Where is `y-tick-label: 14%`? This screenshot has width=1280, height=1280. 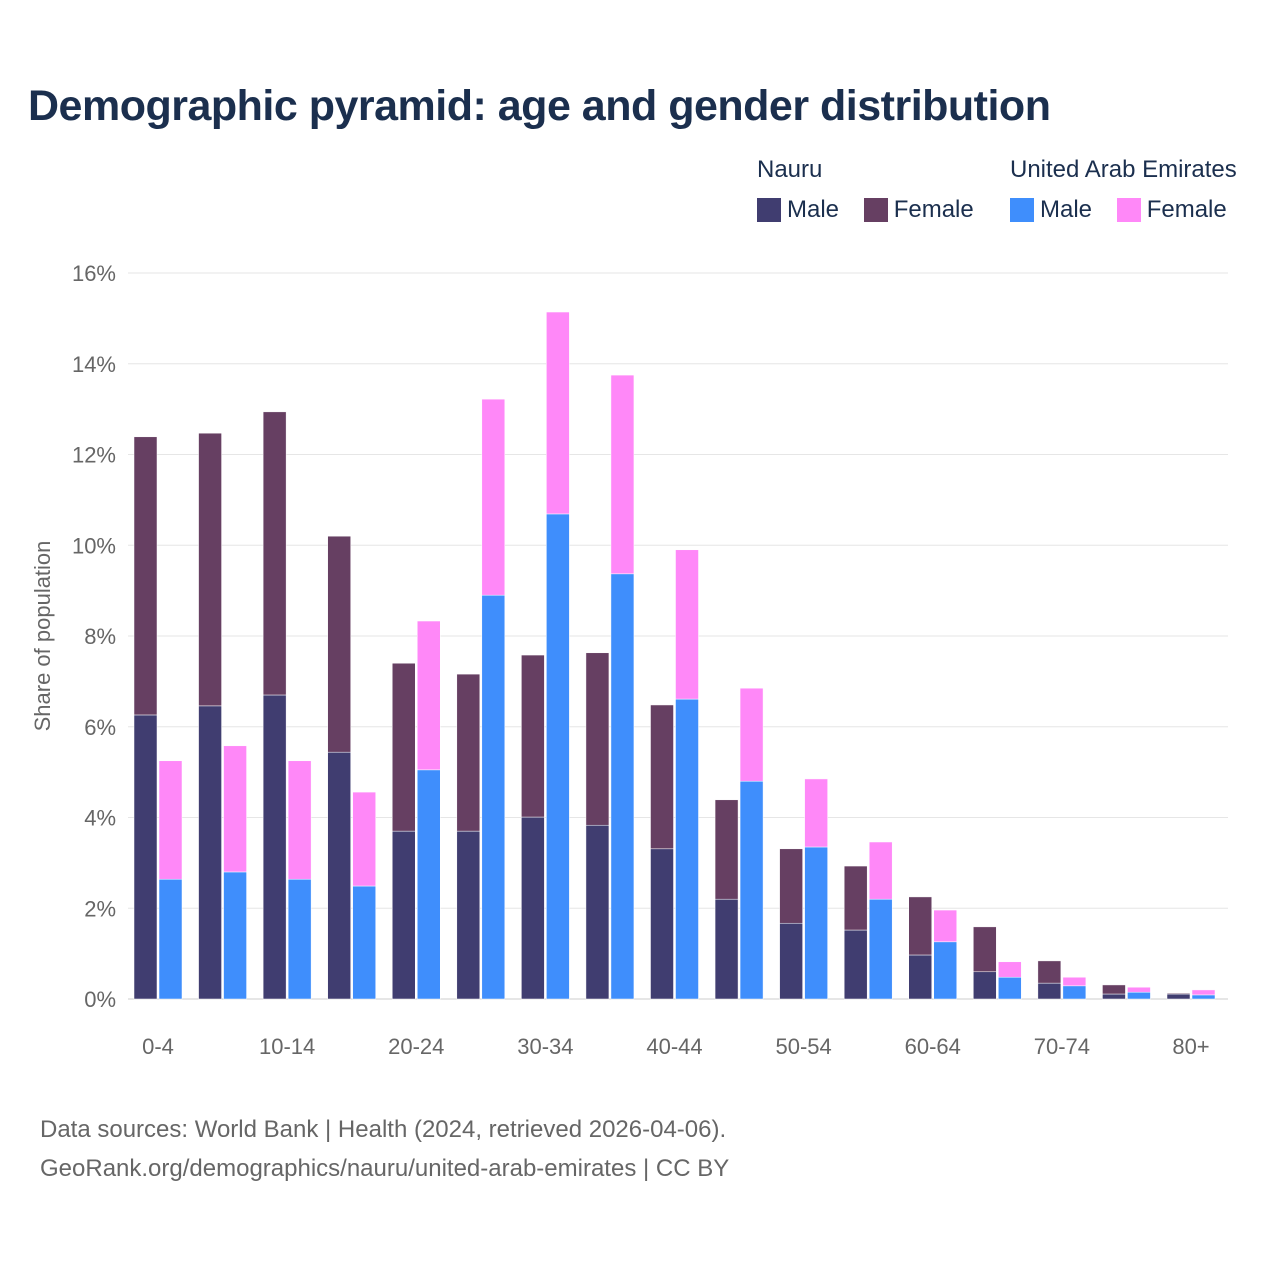
y-tick-label: 14% is located at coordinates (94, 364).